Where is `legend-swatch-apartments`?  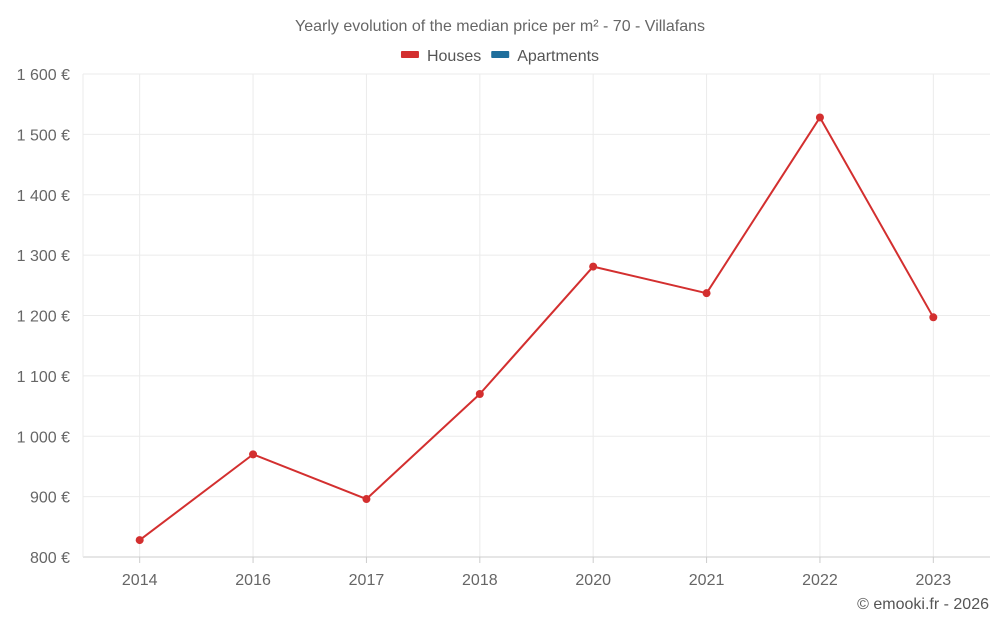
legend-swatch-apartments is located at coordinates (500, 54).